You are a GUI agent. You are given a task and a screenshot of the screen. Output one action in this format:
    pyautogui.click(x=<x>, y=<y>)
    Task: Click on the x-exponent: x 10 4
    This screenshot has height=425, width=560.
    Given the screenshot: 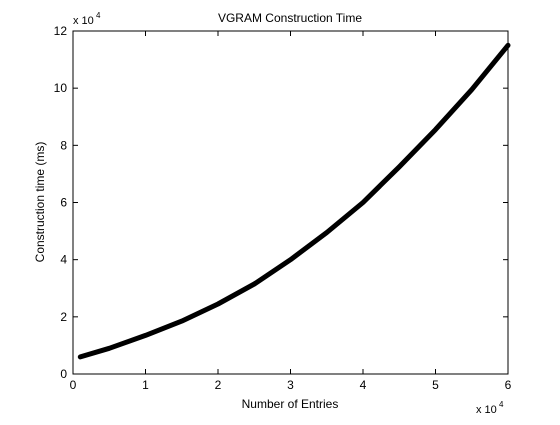 What is the action you would take?
    pyautogui.click(x=490, y=408)
    